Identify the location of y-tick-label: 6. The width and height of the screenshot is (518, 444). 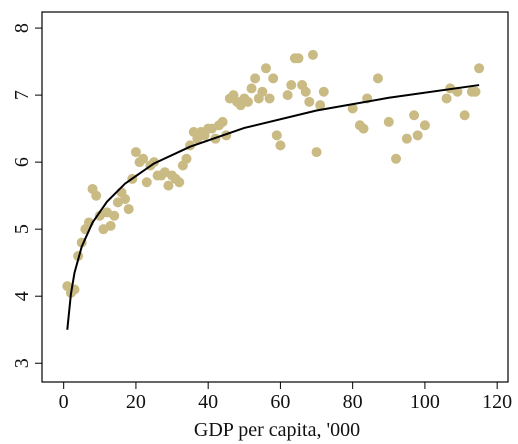
(22, 162).